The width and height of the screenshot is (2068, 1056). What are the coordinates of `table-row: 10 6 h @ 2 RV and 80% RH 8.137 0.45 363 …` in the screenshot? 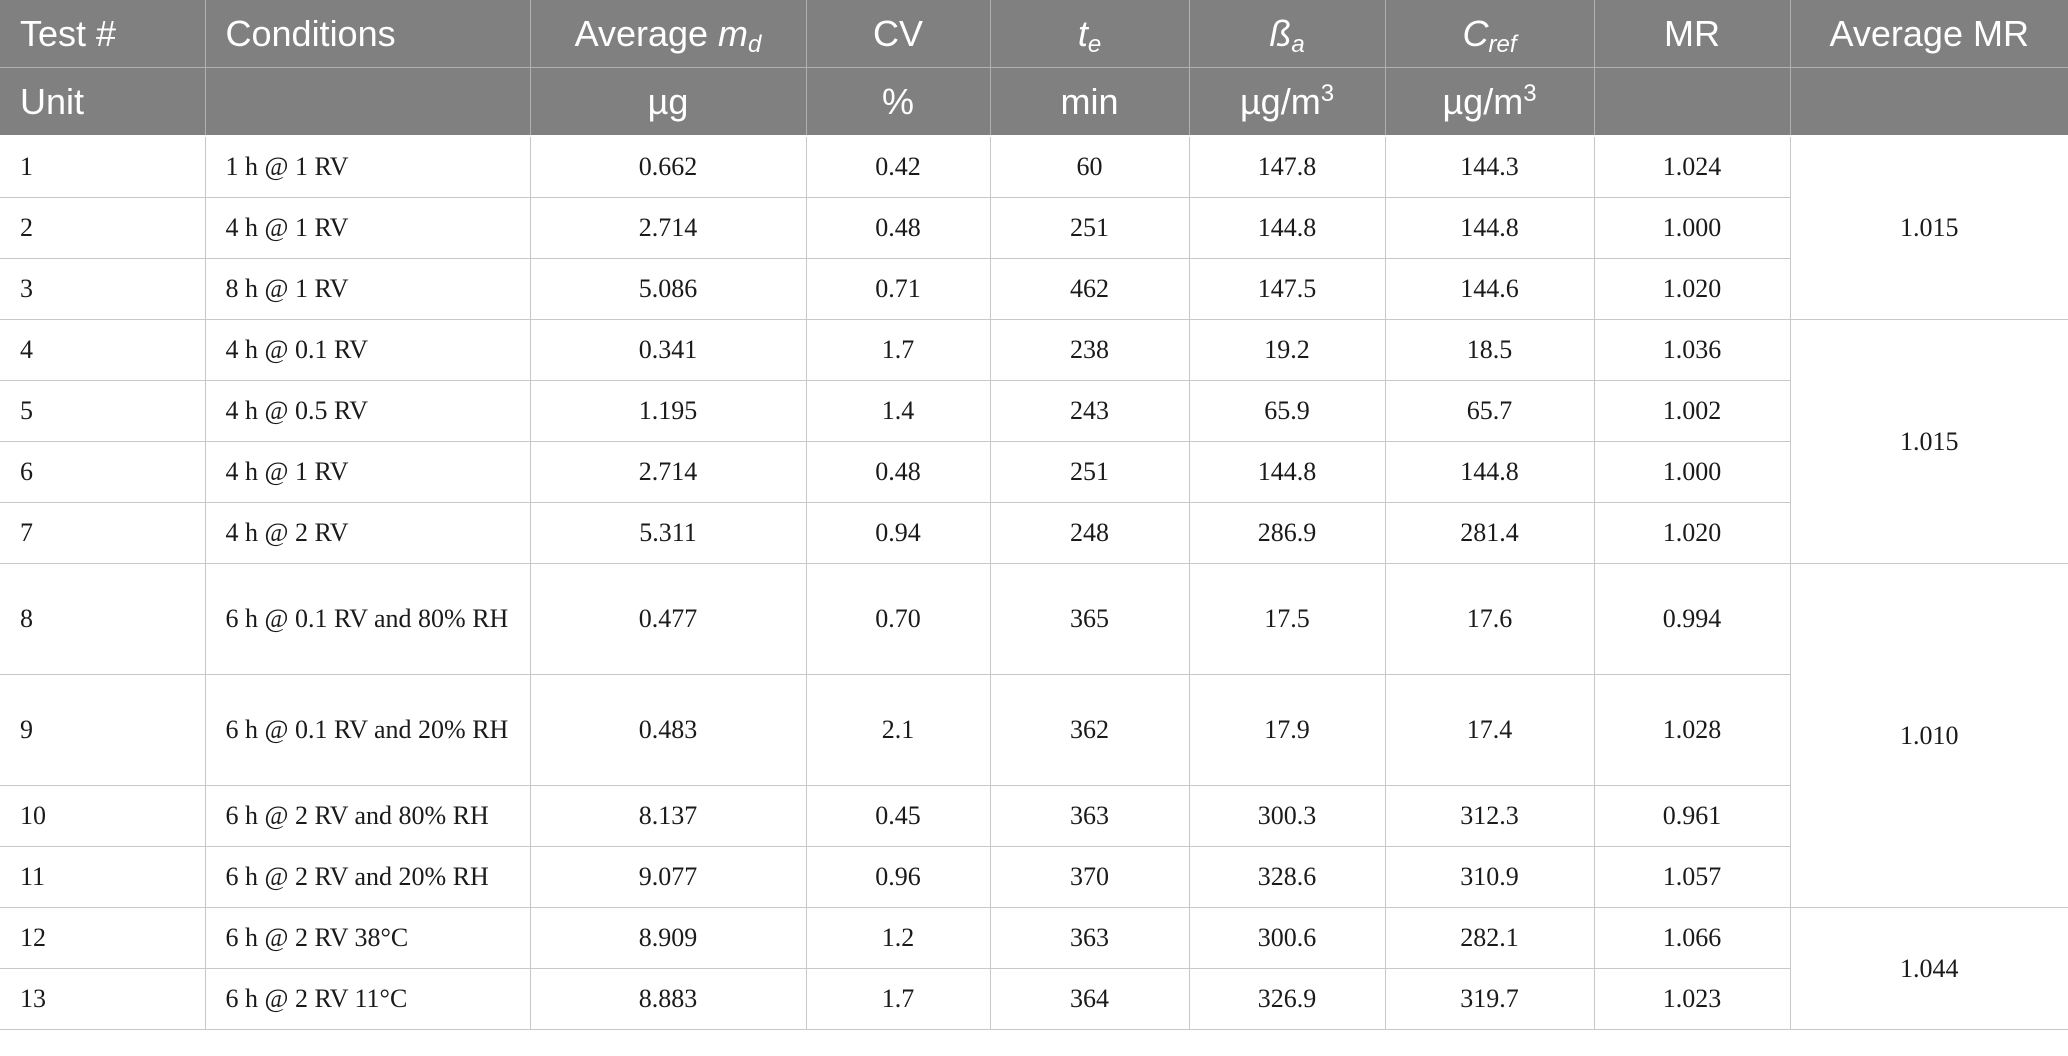 It's located at (1034, 816).